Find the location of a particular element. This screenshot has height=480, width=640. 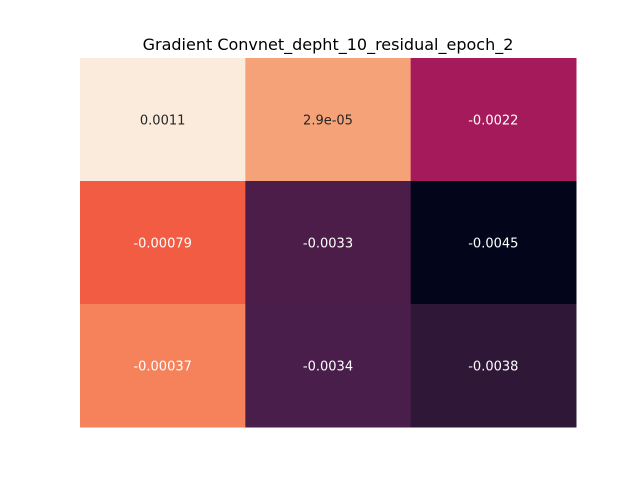

cell-value-label-r0-c2: -0.0022 is located at coordinates (493, 121).